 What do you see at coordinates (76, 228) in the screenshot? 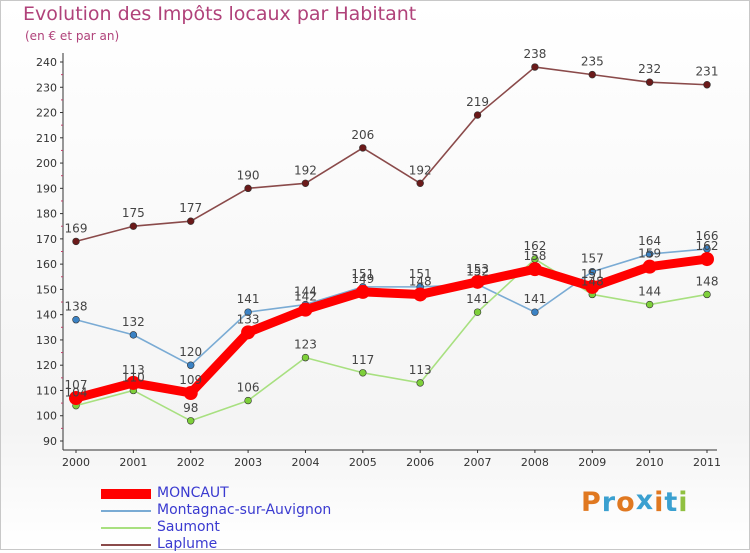
I see `data-label: 169` at bounding box center [76, 228].